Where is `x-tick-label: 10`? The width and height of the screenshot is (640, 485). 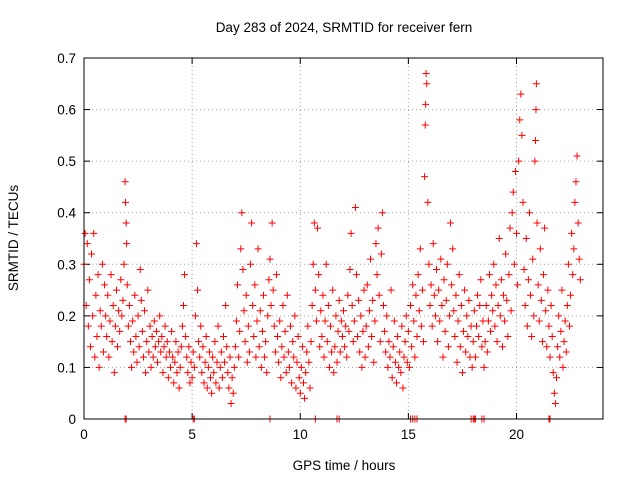 x-tick-label: 10 is located at coordinates (300, 434).